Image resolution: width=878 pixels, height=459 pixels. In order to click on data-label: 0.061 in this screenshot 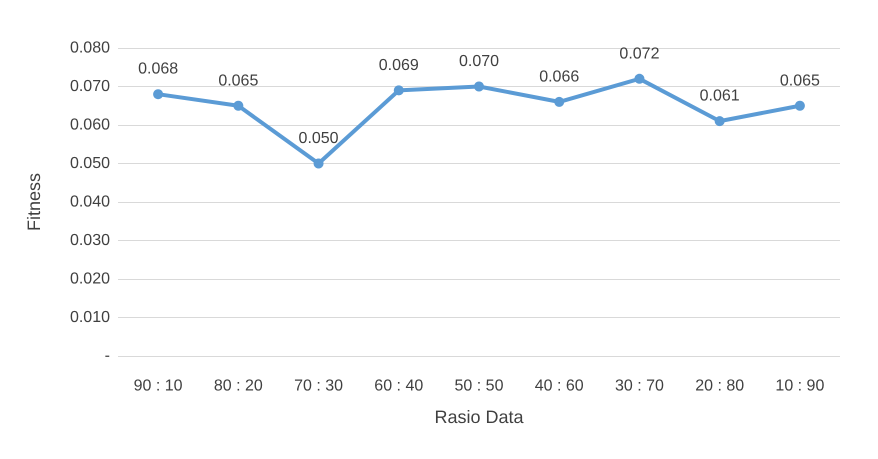, I will do `click(720, 96)`.